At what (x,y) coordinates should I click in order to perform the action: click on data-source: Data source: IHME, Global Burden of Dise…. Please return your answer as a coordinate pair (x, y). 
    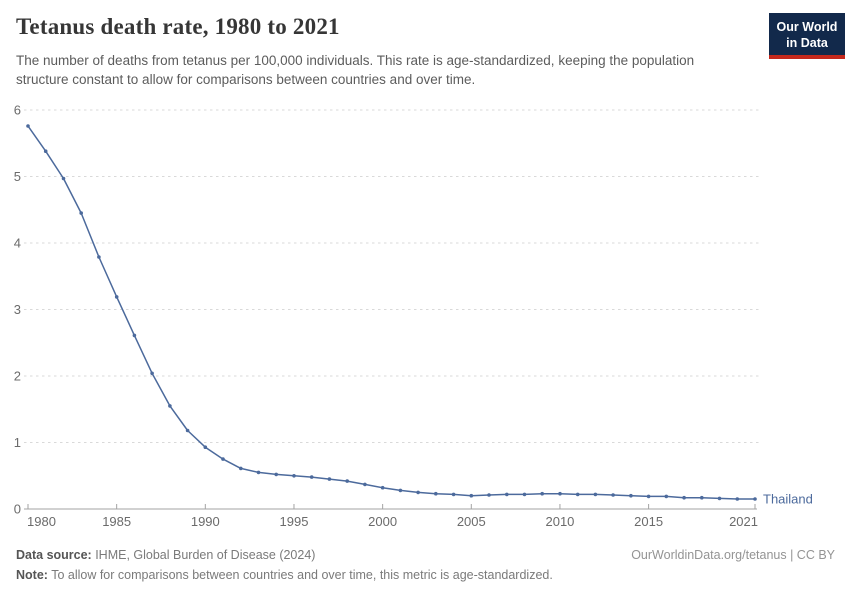
    Looking at the image, I should click on (165, 555).